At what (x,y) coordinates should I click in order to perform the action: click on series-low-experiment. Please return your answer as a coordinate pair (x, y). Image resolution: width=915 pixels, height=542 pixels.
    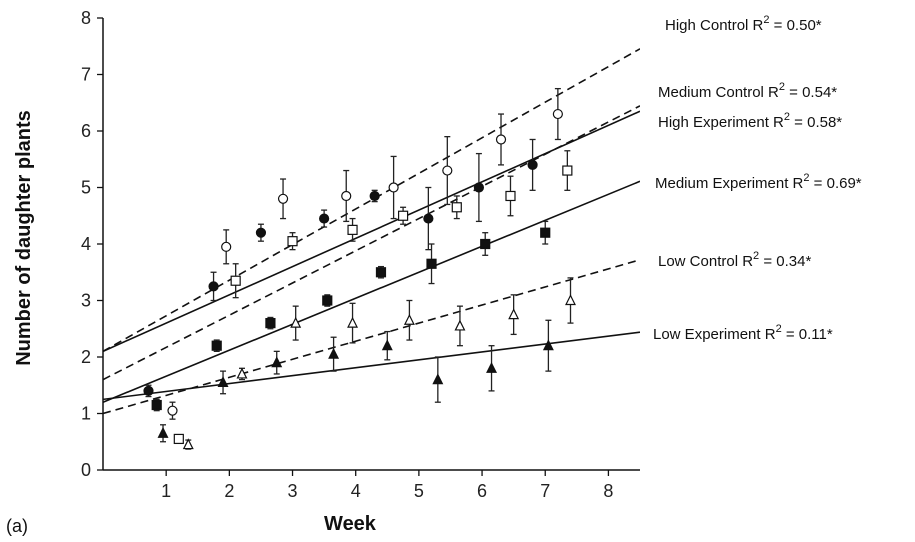
    Looking at the image, I should click on (355, 381).